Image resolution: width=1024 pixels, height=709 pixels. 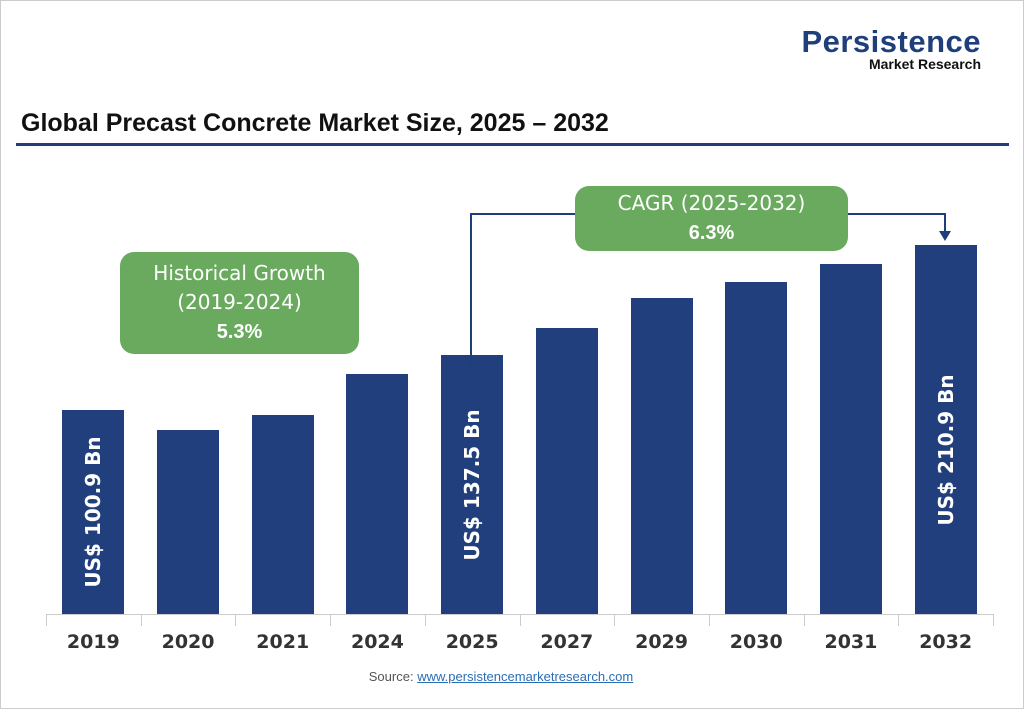 What do you see at coordinates (945, 223) in the screenshot?
I see `cagr-connector-down` at bounding box center [945, 223].